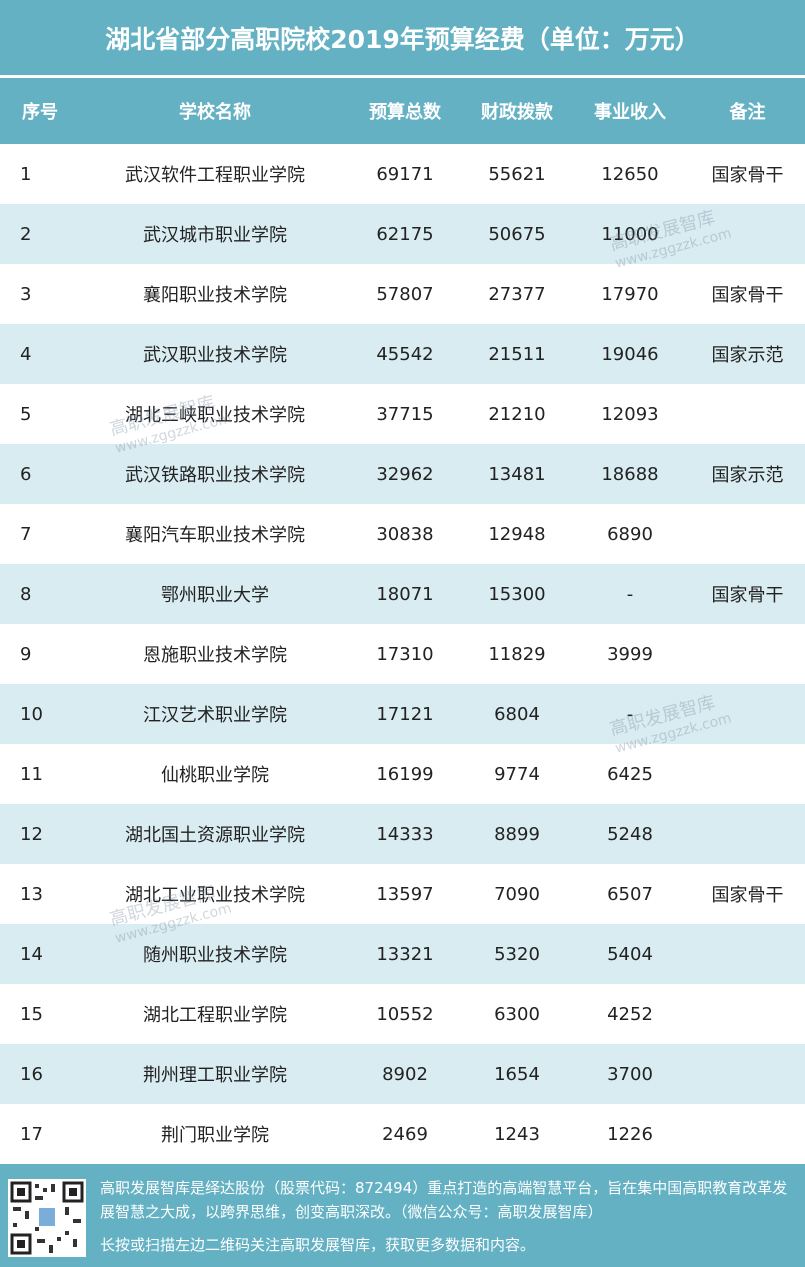 The image size is (805, 1267). What do you see at coordinates (747, 112) in the screenshot?
I see `header-col-remarks: 备注` at bounding box center [747, 112].